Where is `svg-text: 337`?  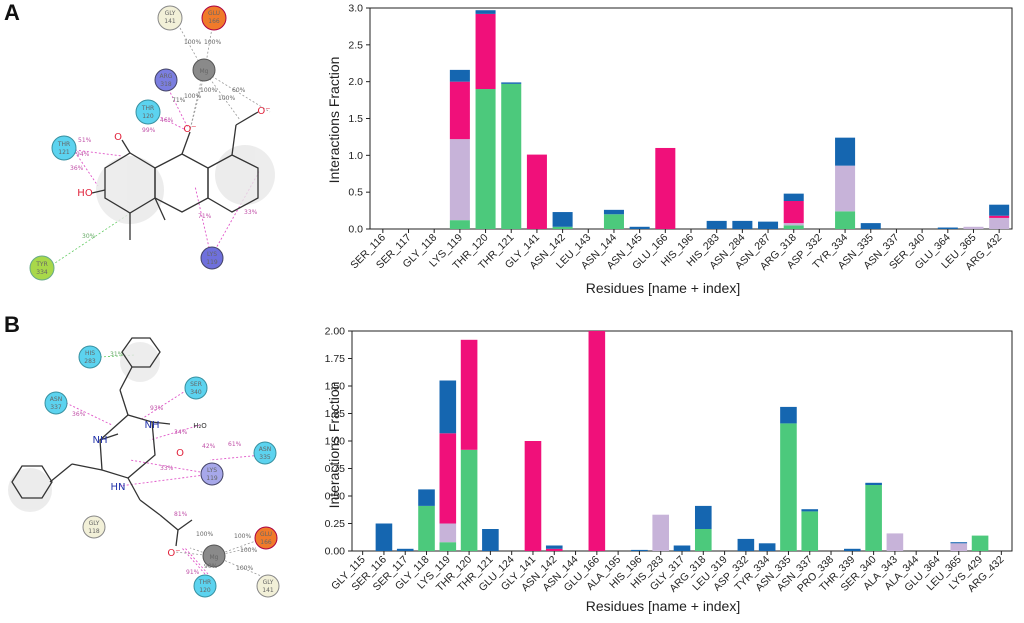
svg-text: 337 is located at coordinates (56, 407).